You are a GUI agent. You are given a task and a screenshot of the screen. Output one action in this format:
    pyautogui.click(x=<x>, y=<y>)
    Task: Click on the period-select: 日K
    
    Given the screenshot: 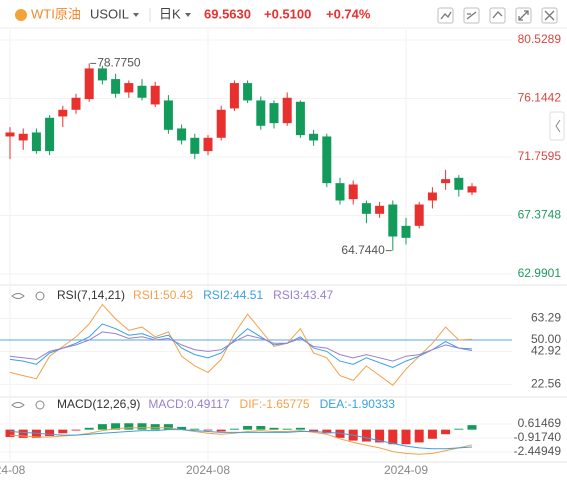 What is the action you would take?
    pyautogui.click(x=170, y=13)
    